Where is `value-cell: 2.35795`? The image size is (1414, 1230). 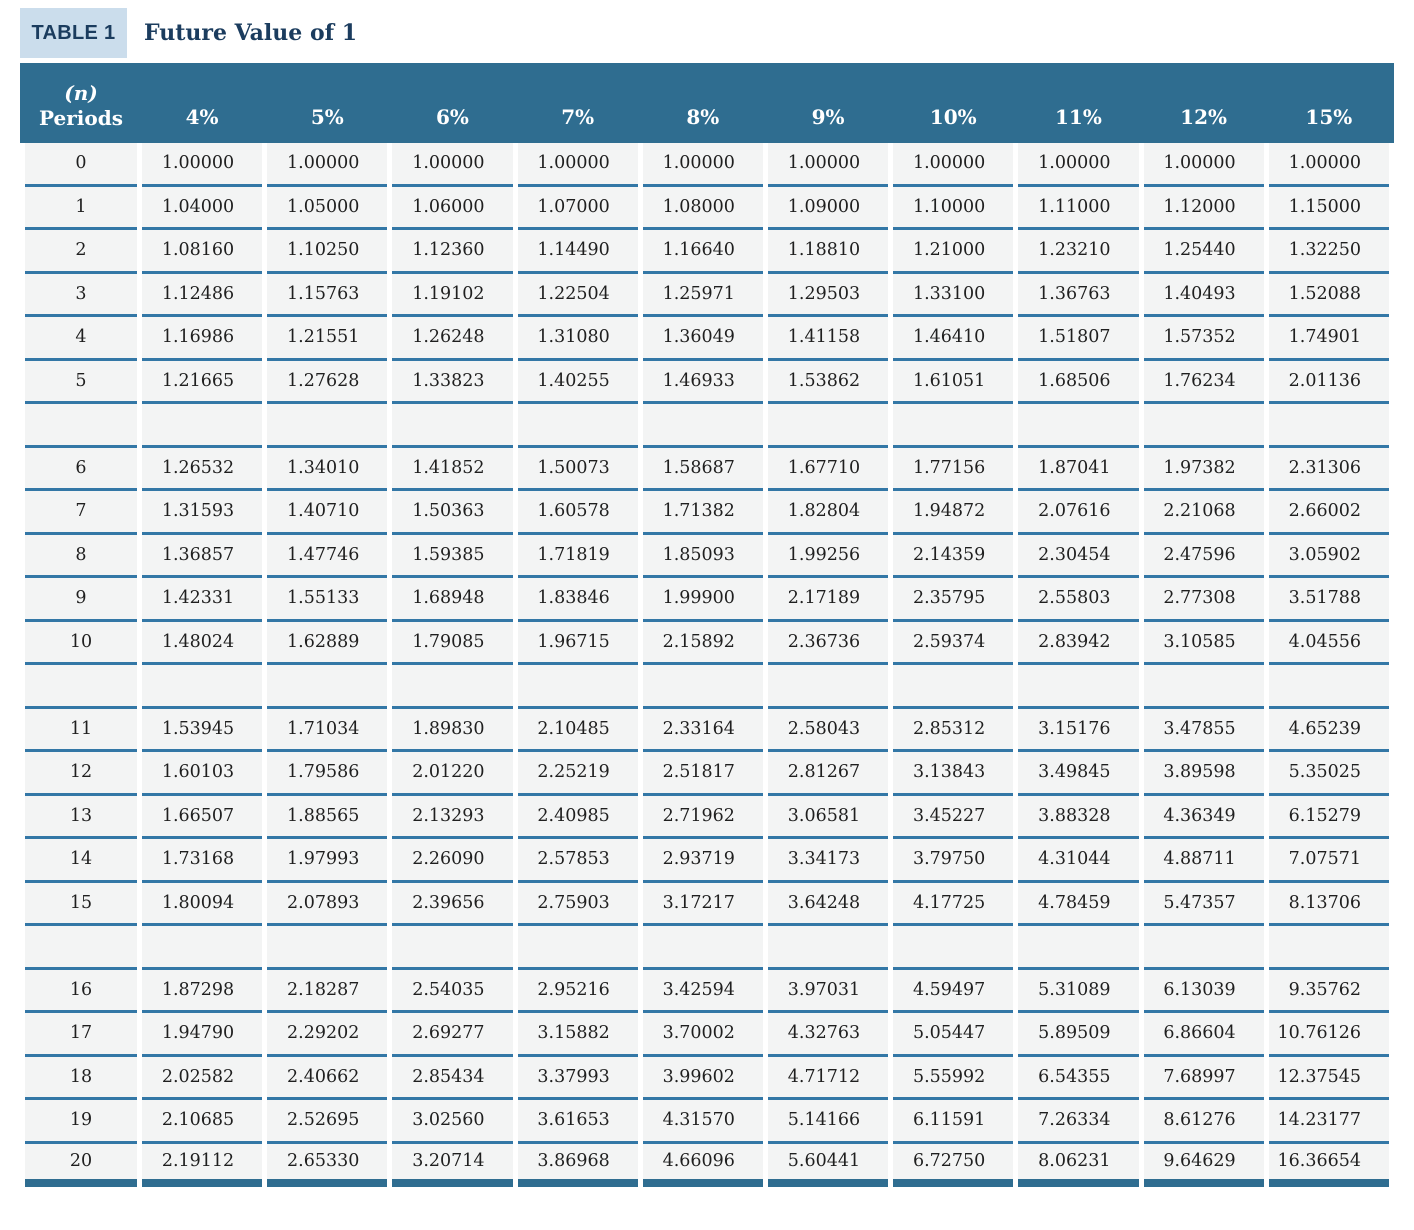
value-cell: 2.35795 is located at coordinates (953, 600).